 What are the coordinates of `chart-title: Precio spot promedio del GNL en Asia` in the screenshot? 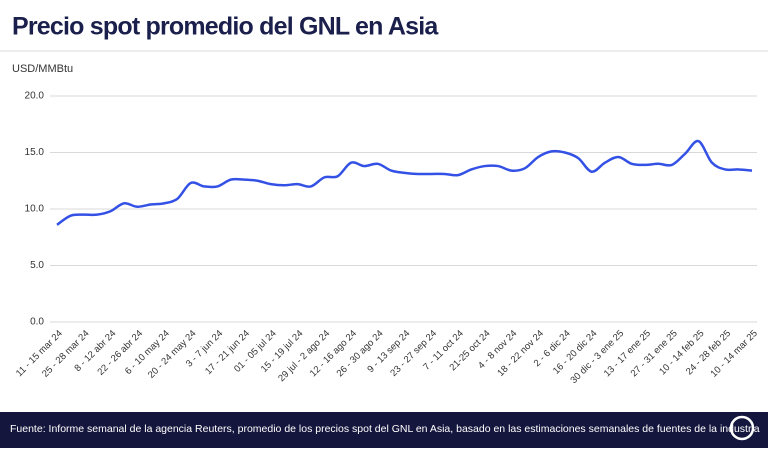 It's located at (225, 27).